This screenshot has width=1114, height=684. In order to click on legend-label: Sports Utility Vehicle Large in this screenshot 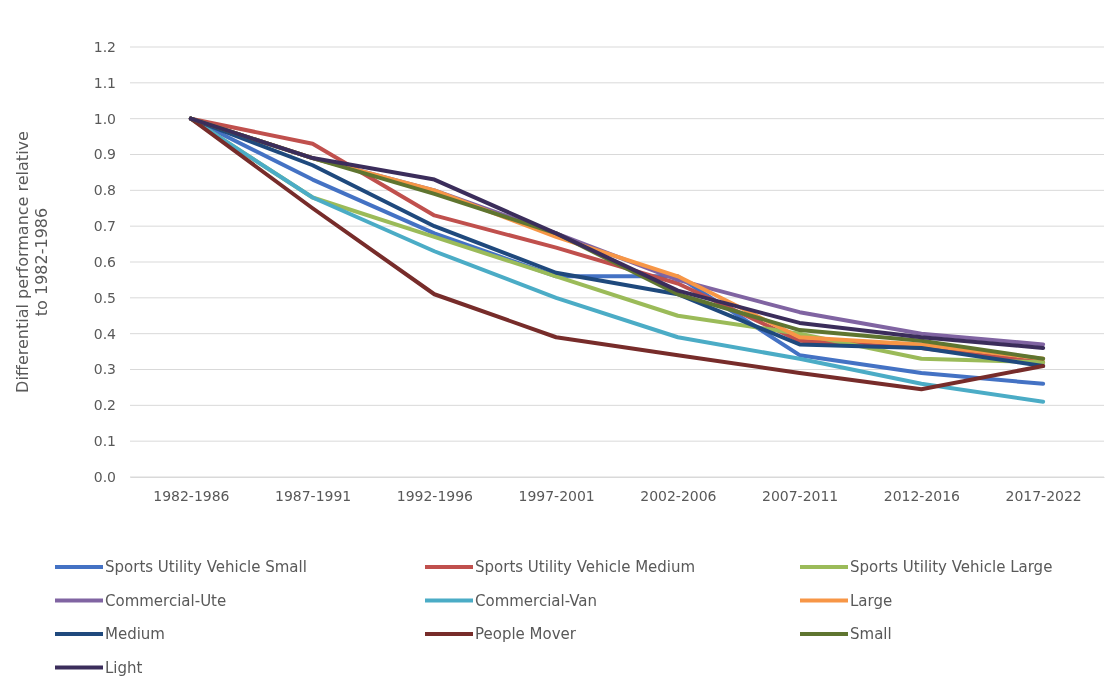, I will do `click(951, 567)`.